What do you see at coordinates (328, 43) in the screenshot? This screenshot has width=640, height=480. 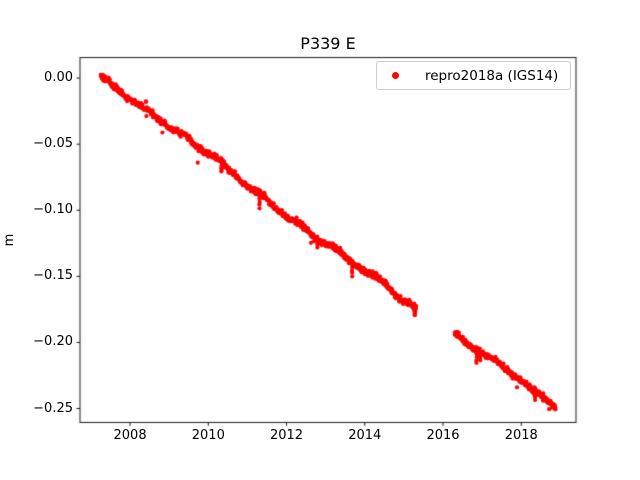 I see `chart-title: P339 E` at bounding box center [328, 43].